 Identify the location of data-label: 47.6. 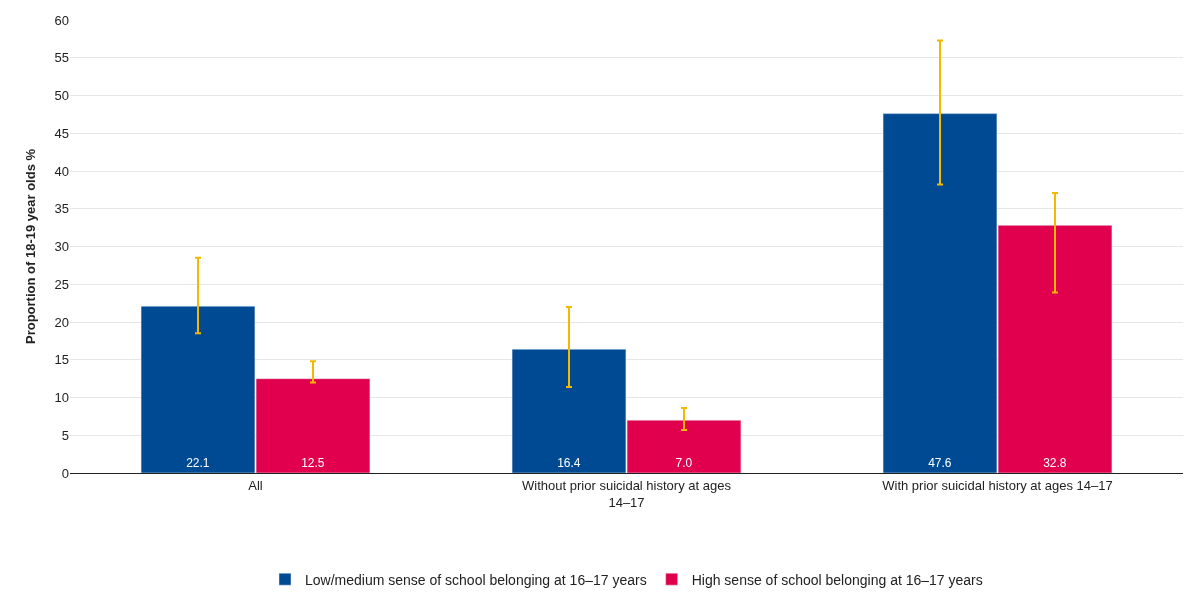
(940, 463).